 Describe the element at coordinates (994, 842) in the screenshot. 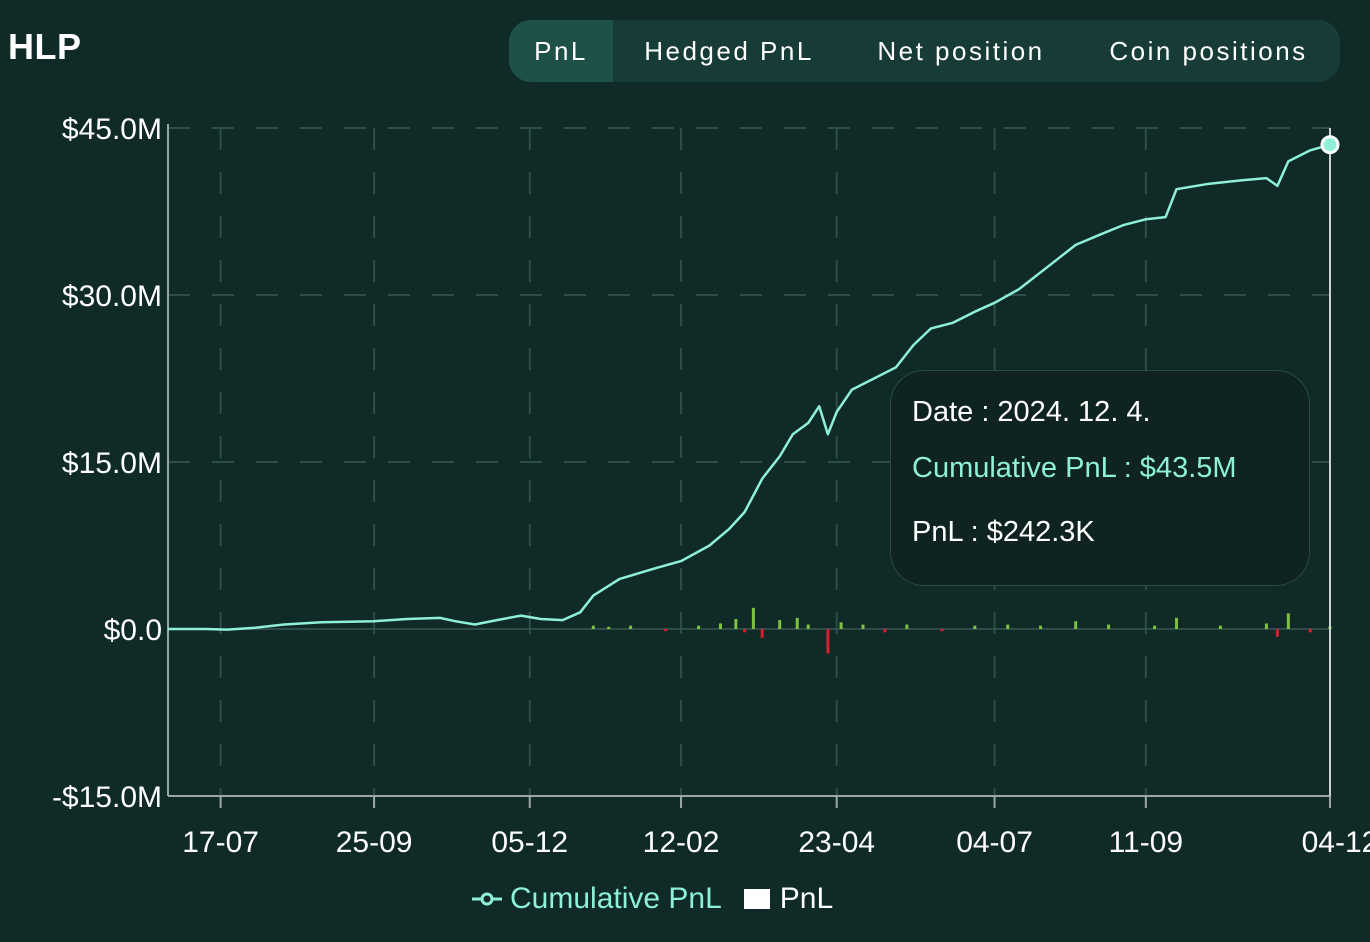

I see `x-tick-label: 04-07` at that location.